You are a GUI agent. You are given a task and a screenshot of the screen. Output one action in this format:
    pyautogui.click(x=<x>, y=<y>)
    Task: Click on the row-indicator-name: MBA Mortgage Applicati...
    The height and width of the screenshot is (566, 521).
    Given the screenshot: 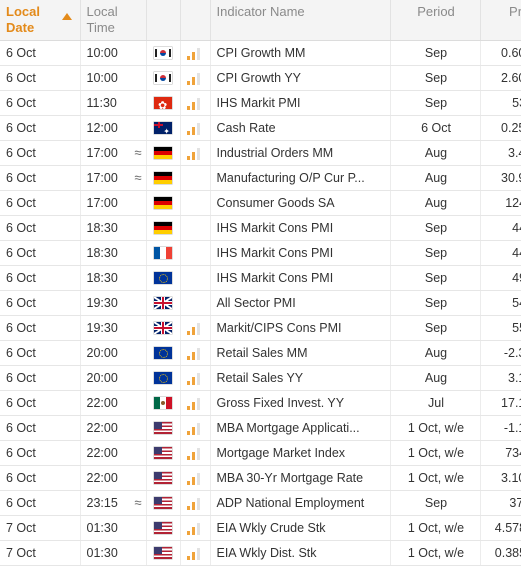 What is the action you would take?
    pyautogui.click(x=300, y=428)
    